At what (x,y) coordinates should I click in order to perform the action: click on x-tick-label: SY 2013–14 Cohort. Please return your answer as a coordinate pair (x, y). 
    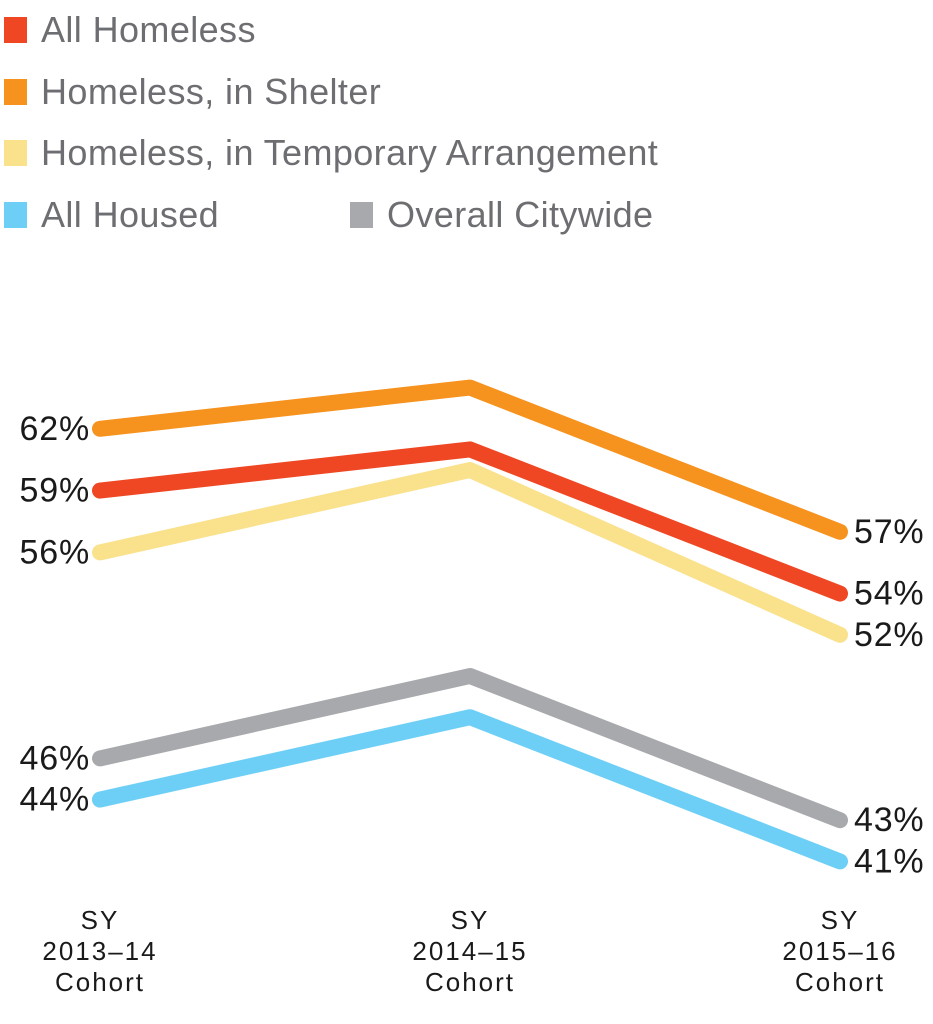
    Looking at the image, I should click on (100, 951).